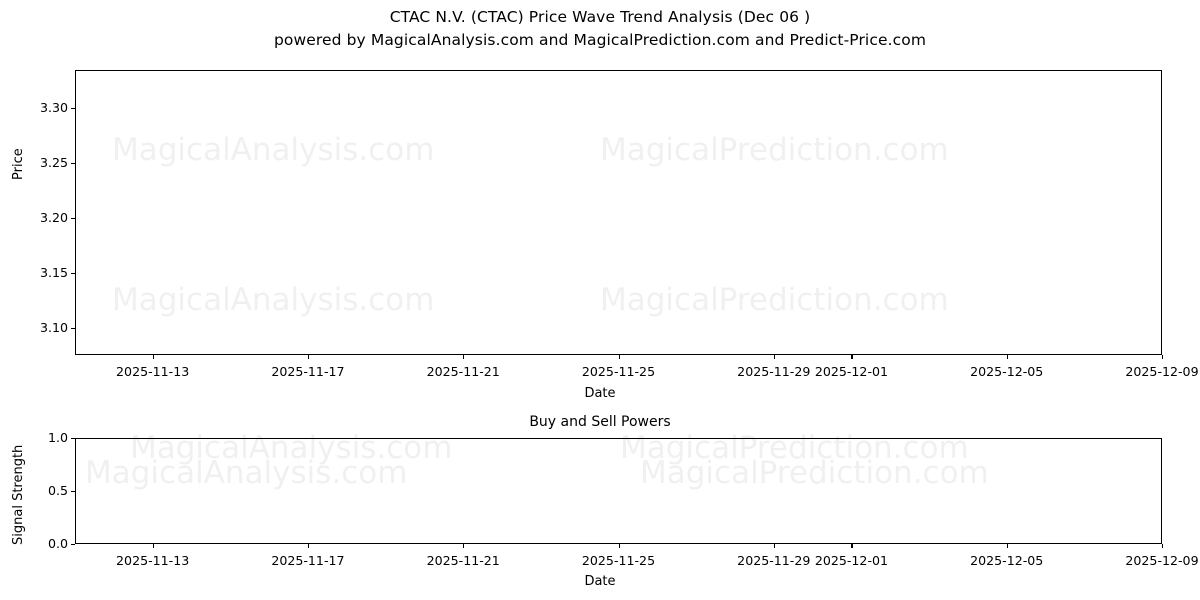  Describe the element at coordinates (53, 272) in the screenshot. I see `y-tick-label: 3.15` at that location.